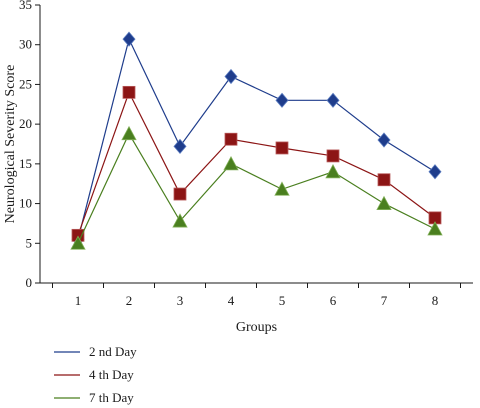 The image size is (480, 408). What do you see at coordinates (78, 300) in the screenshot?
I see `x-tick-label: 1` at bounding box center [78, 300].